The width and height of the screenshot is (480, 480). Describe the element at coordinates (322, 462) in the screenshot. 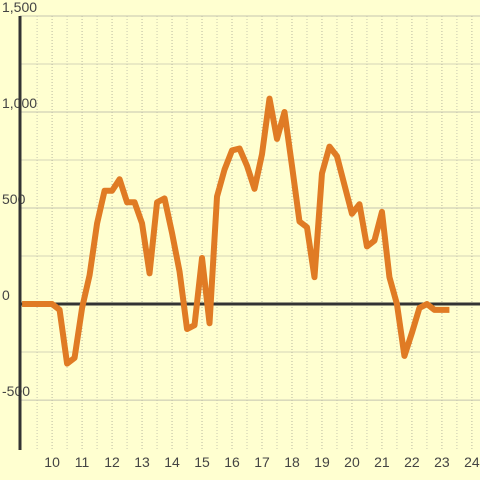

I see `x-tick-label: 19` at that location.